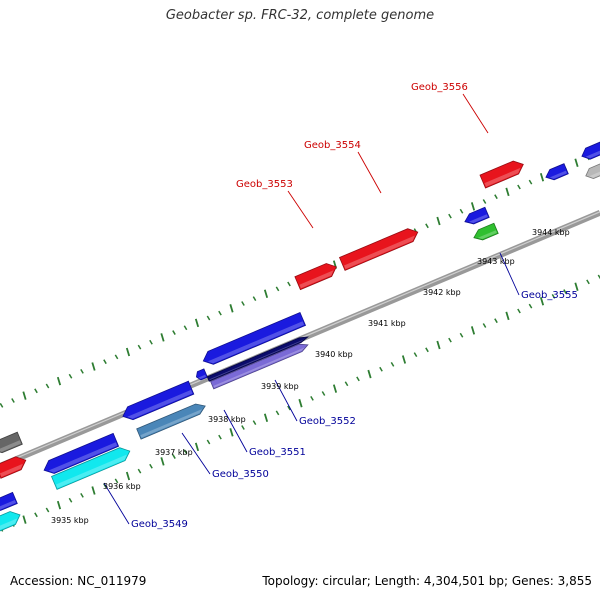  Describe the element at coordinates (122, 486) in the screenshot. I see `tick-label: 3936 kbp` at that location.